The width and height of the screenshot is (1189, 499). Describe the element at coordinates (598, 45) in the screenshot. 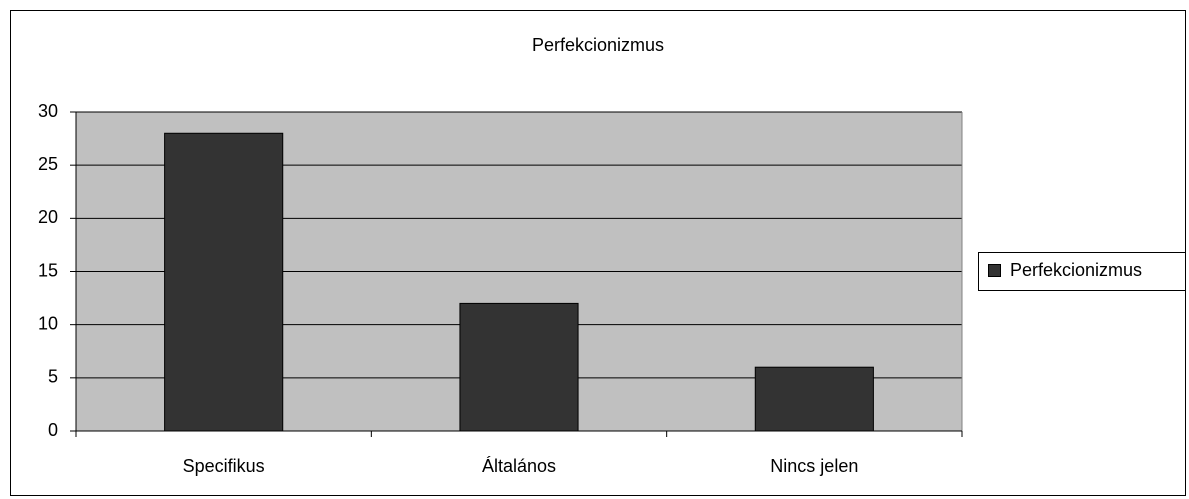

I see `chart-title: Perfekcionizmus` at that location.